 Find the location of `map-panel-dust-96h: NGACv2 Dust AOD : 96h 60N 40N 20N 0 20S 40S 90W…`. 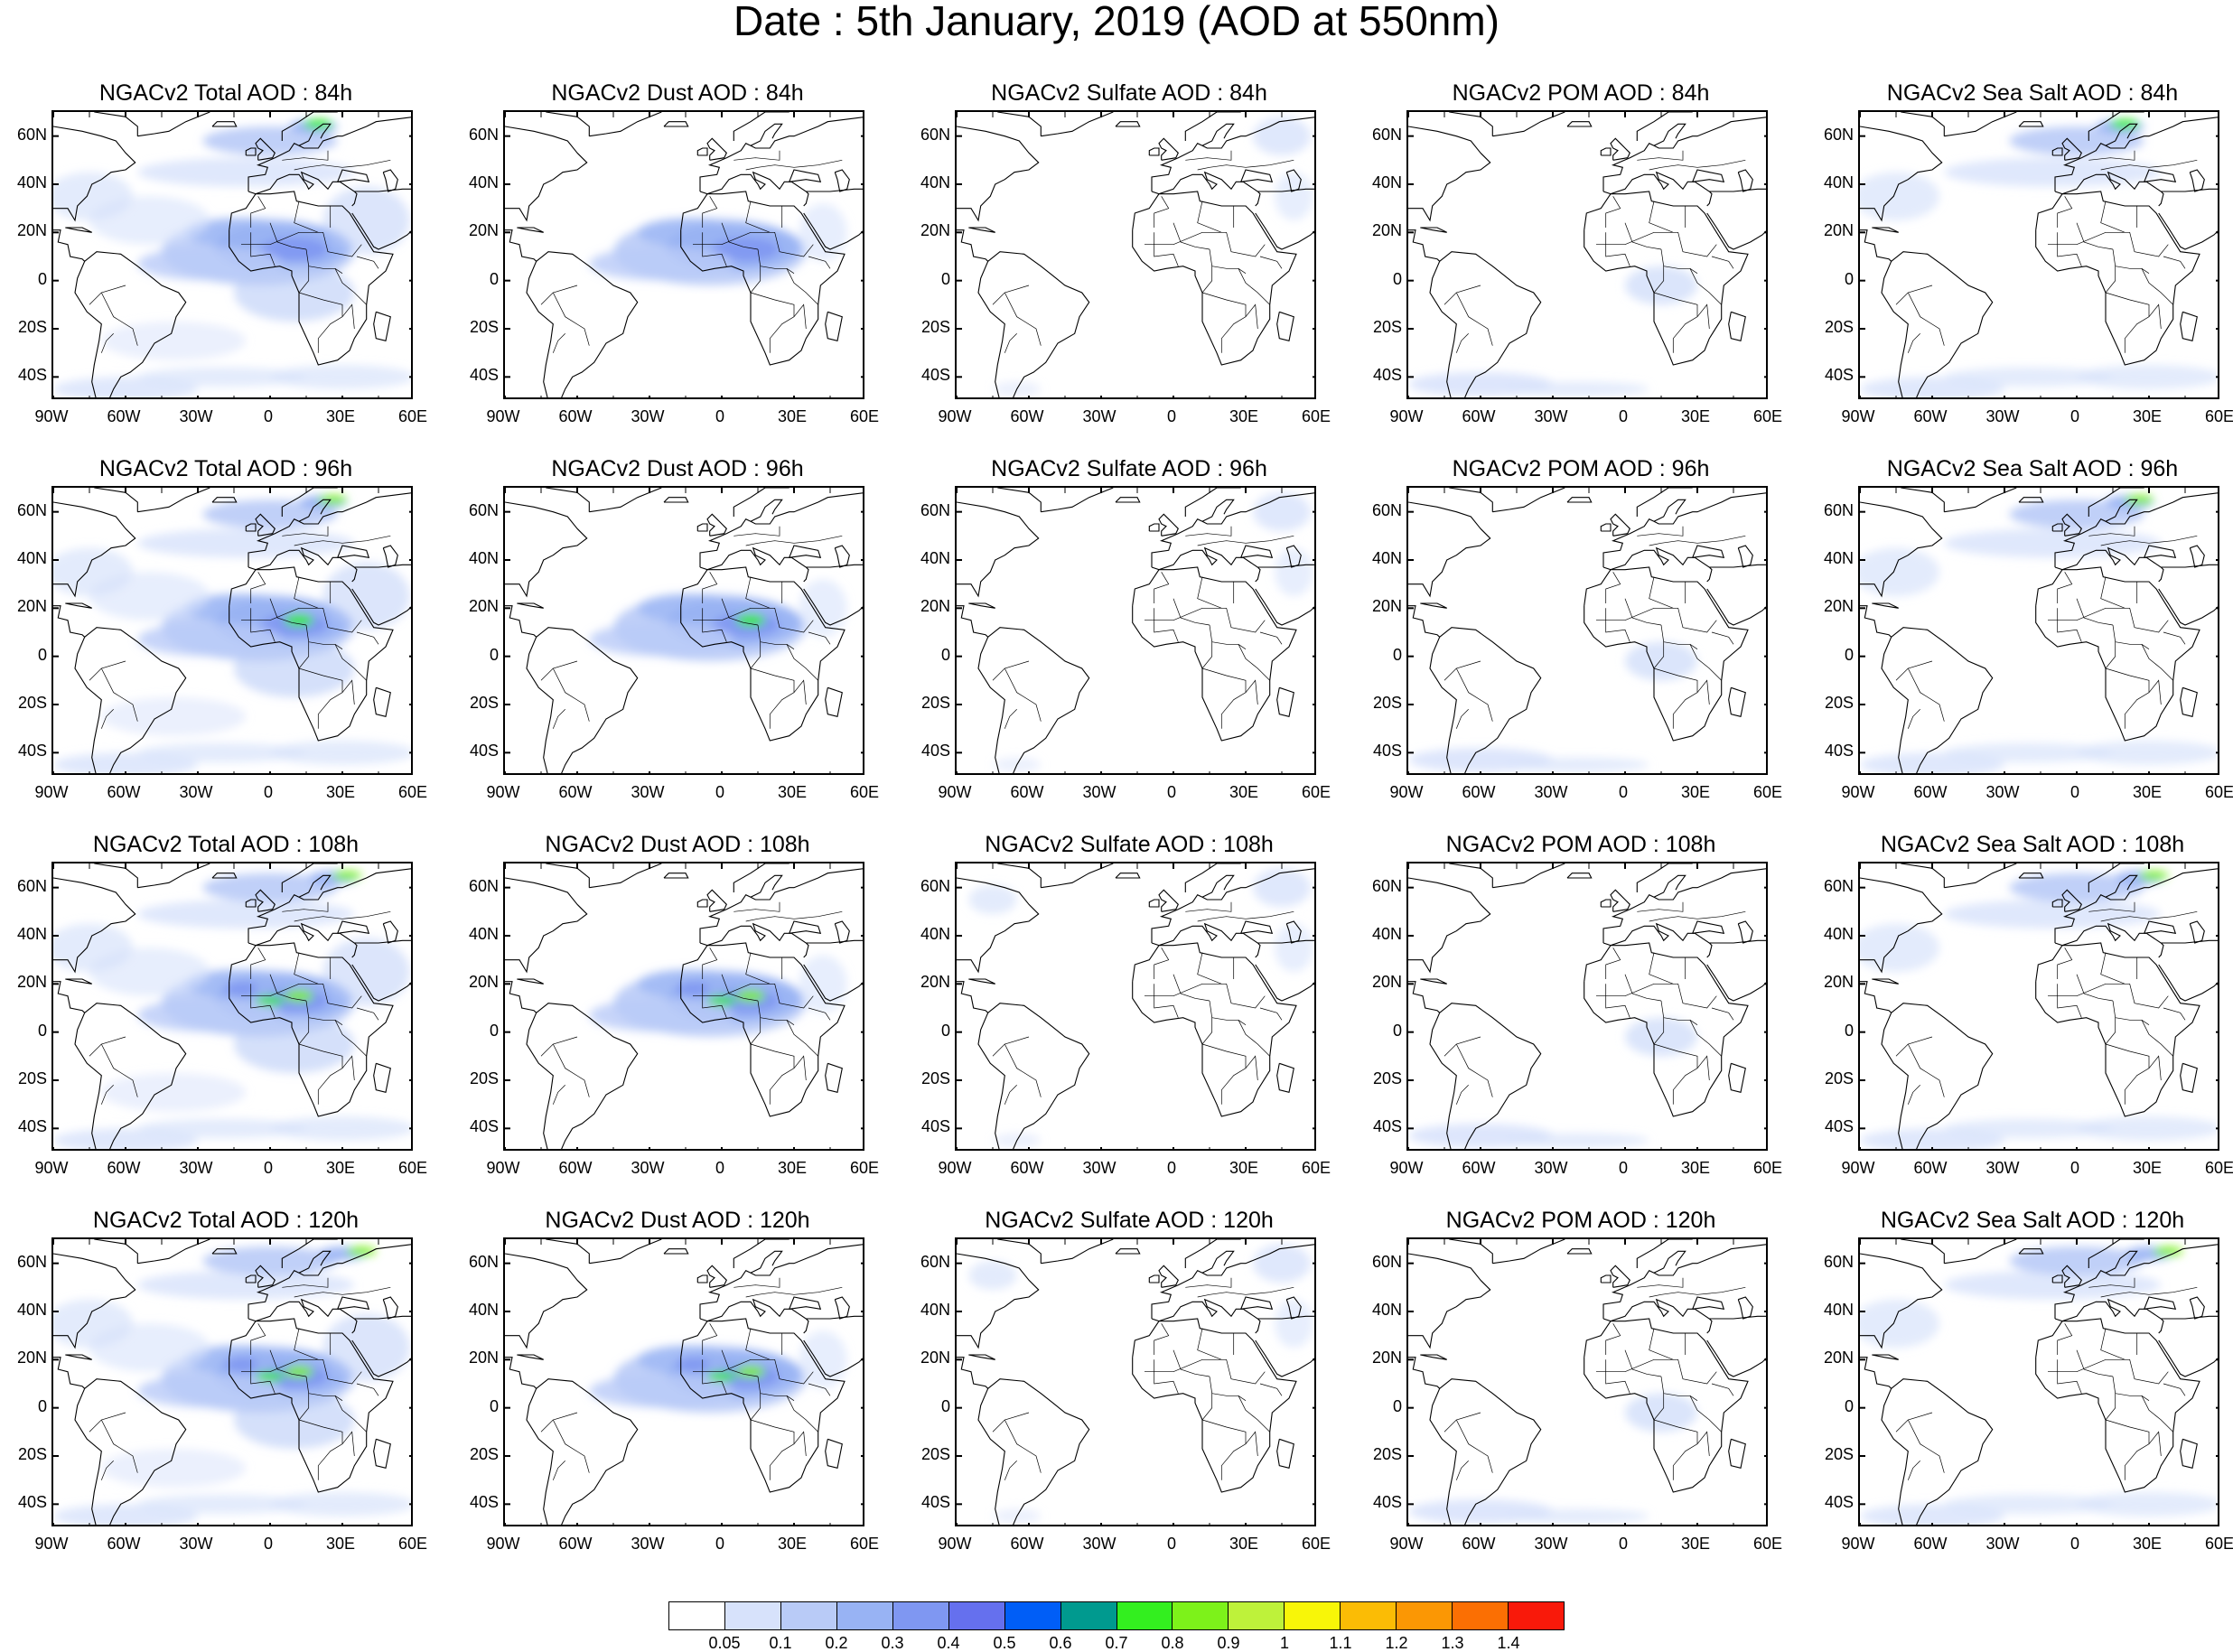

map-panel-dust-96h: NGACv2 Dust AOD : 96h 60N 40N 20N 0 20S 40S 90W… is located at coordinates (677, 645).